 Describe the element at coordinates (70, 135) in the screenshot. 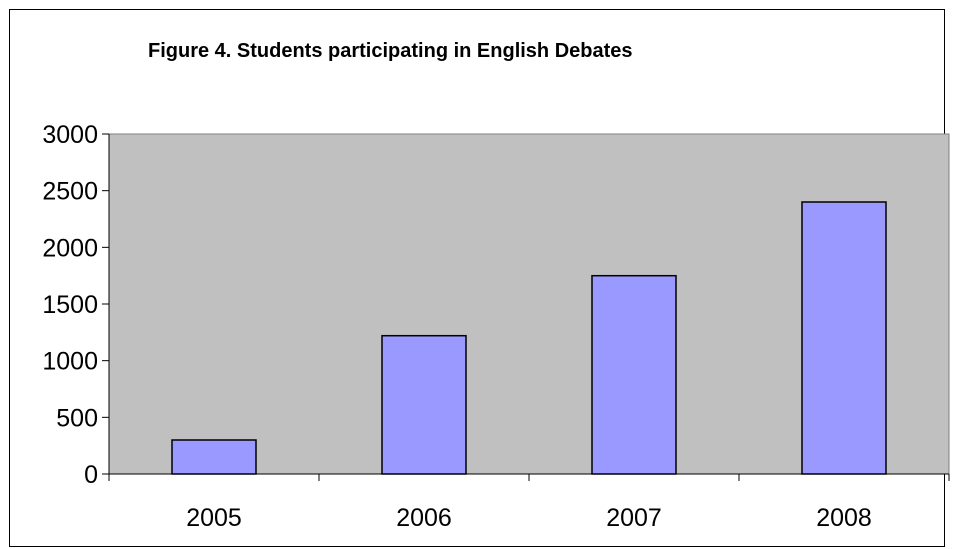

I see `y-tick-label-3000: 3000` at that location.